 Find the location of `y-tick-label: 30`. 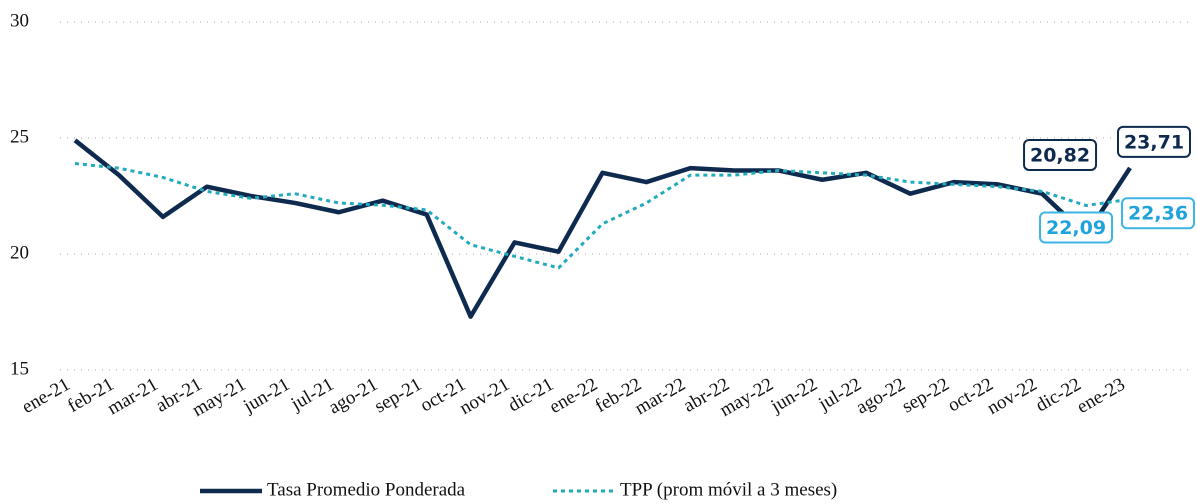

y-tick-label: 30 is located at coordinates (19, 20).